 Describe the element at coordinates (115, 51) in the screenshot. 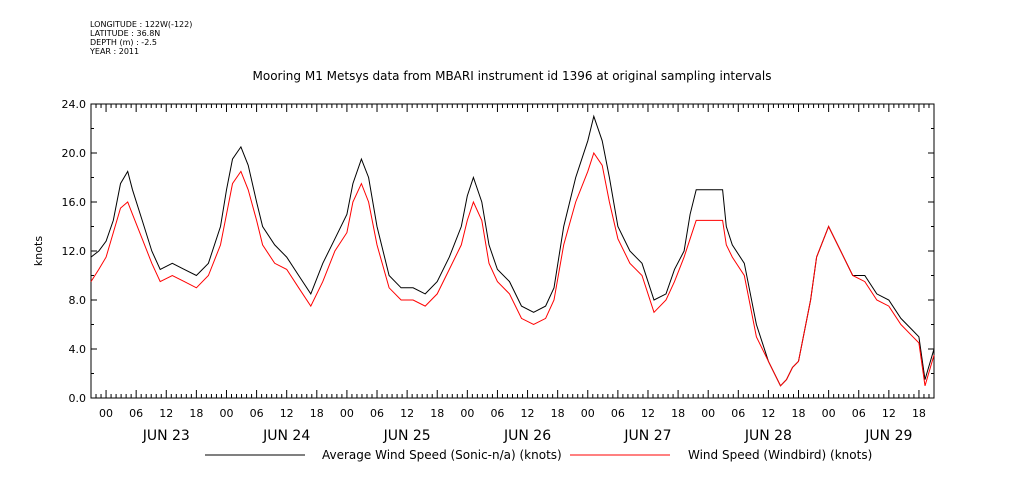

I see `year-text: YEAR : 2011` at that location.